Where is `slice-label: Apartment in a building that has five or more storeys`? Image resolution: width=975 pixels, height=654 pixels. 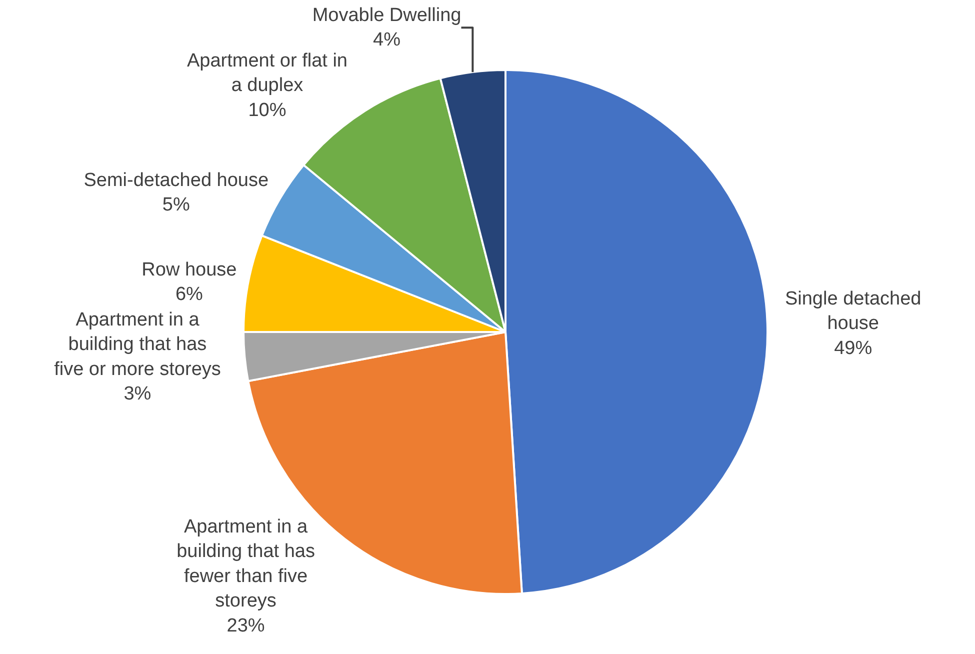
slice-label: Apartment in a building that has five or more storeys is located at coordinates (137, 345).